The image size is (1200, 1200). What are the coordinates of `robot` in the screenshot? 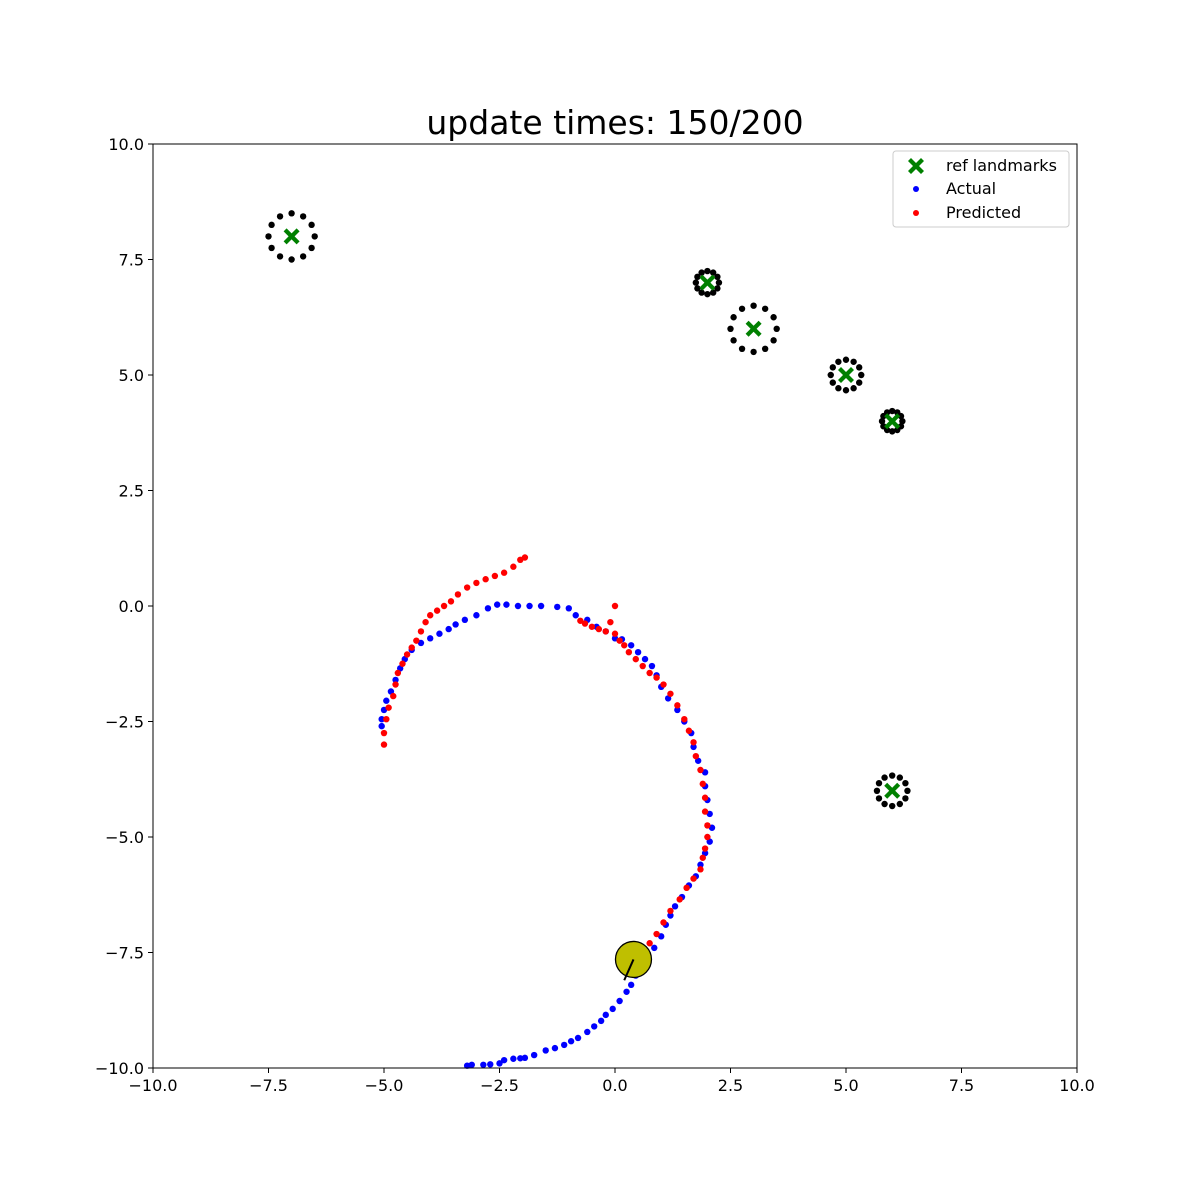 It's located at (633, 960).